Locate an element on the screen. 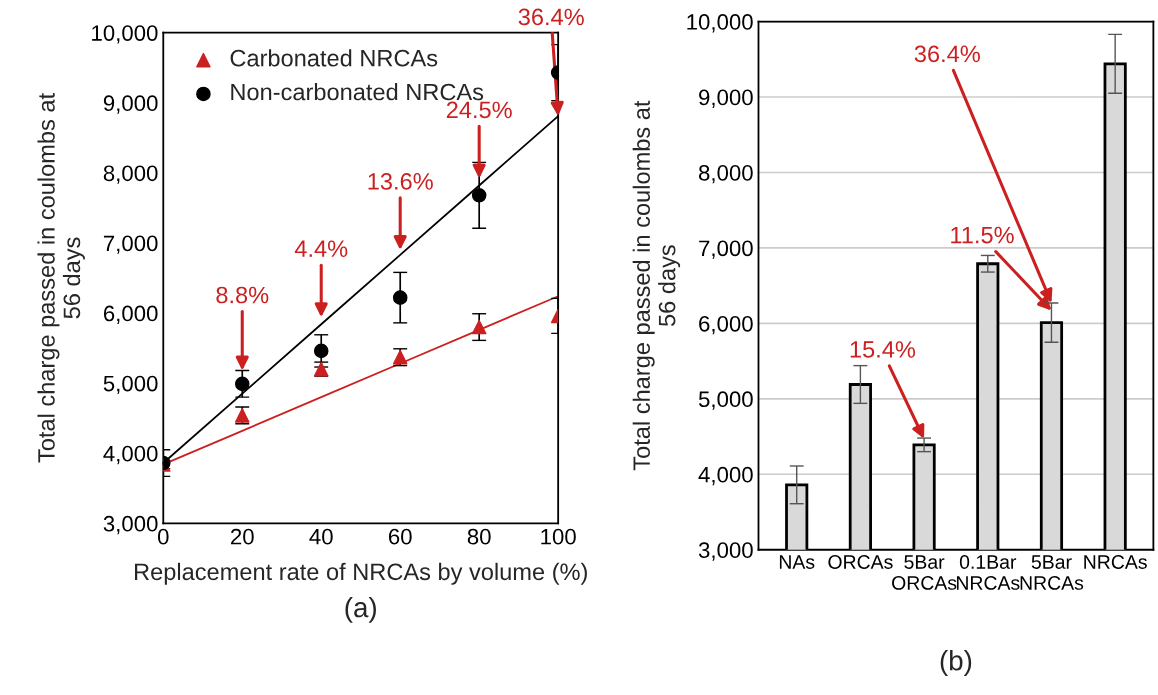  x-tick-label: 5Bar ORCAs is located at coordinates (924, 572).